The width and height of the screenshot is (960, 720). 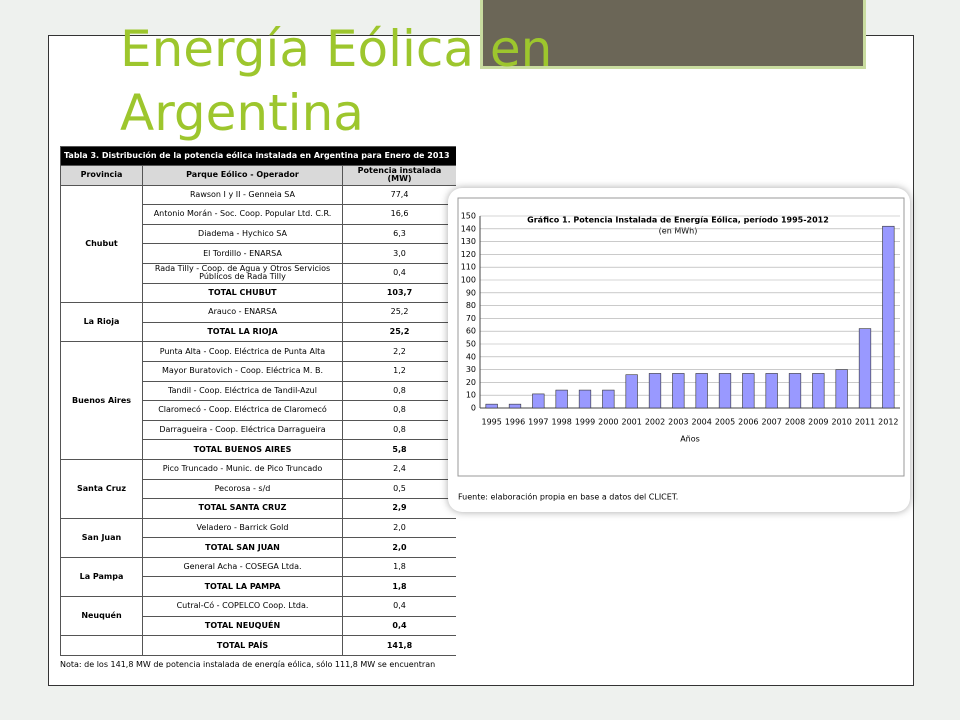 I want to click on table-row: San Juan Veladero - Barrick Gold 2,0, so click(x=258, y=537).